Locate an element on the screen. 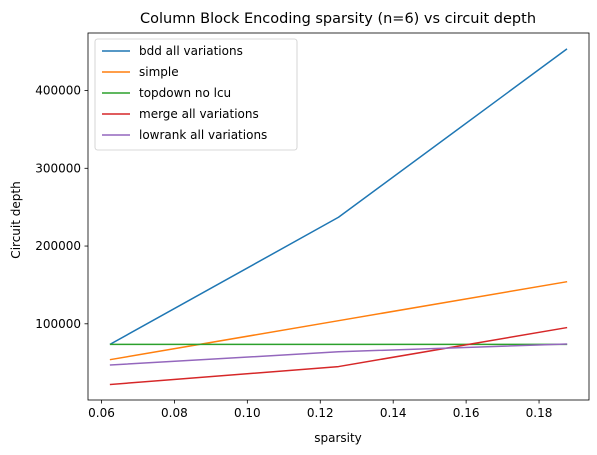  x-tick-label: 0.10 is located at coordinates (247, 413).